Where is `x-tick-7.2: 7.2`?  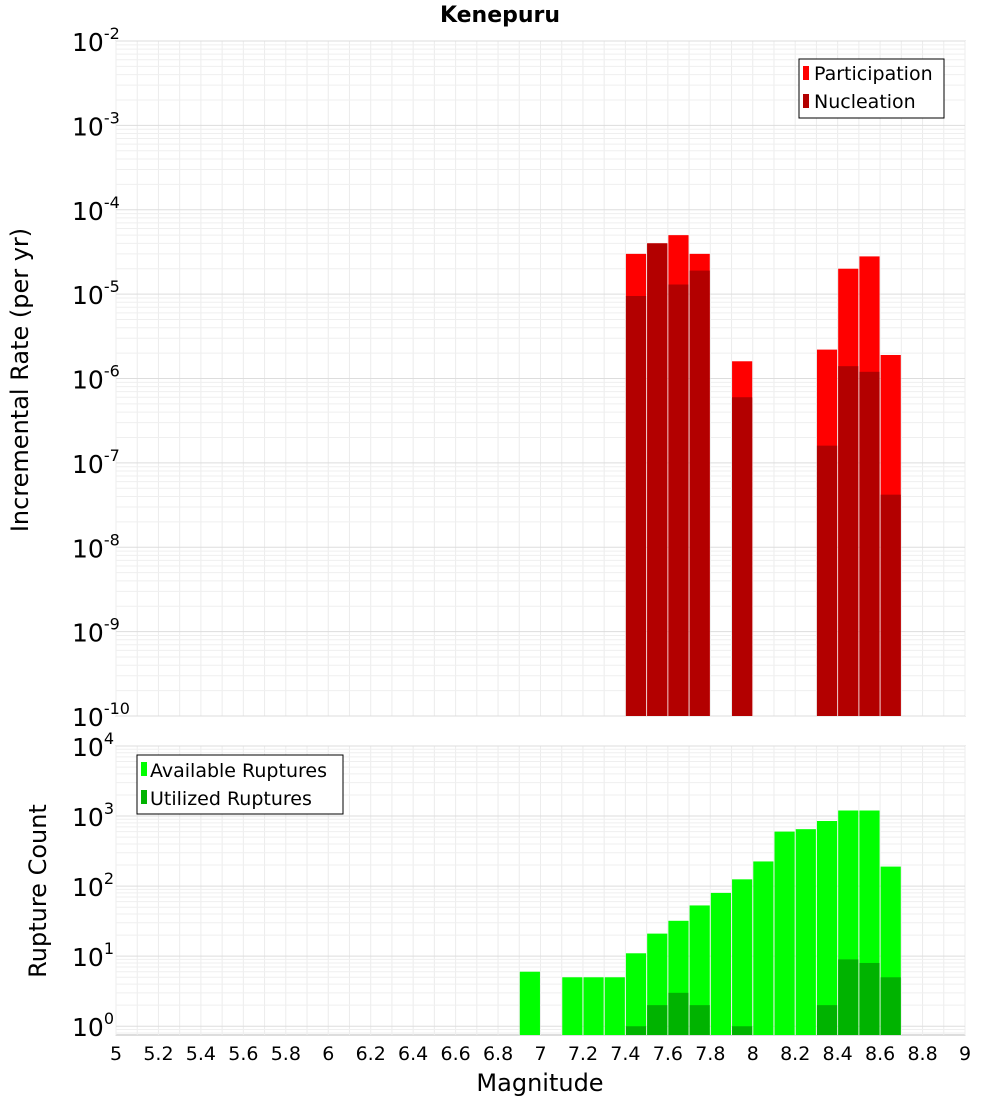 x-tick-7.2: 7.2 is located at coordinates (583, 1054).